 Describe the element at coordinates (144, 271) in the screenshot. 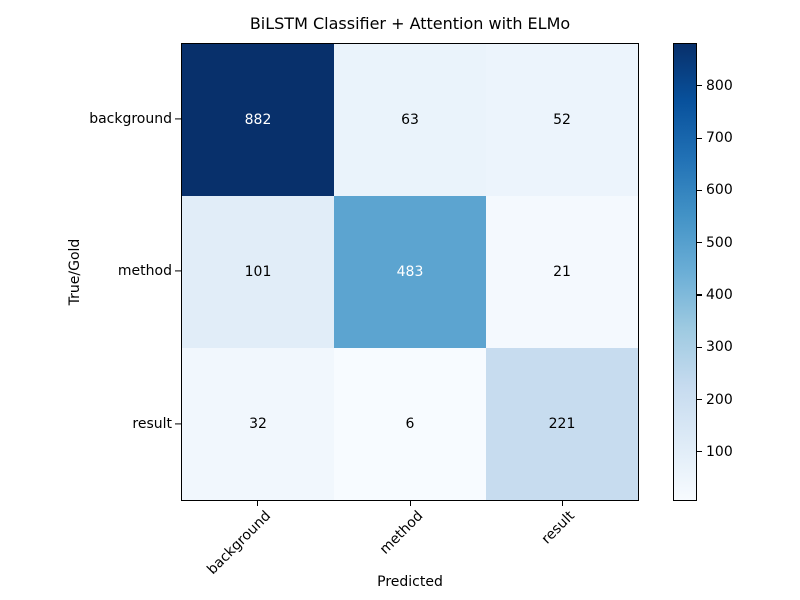

I see `y-tick-label-method: method` at that location.